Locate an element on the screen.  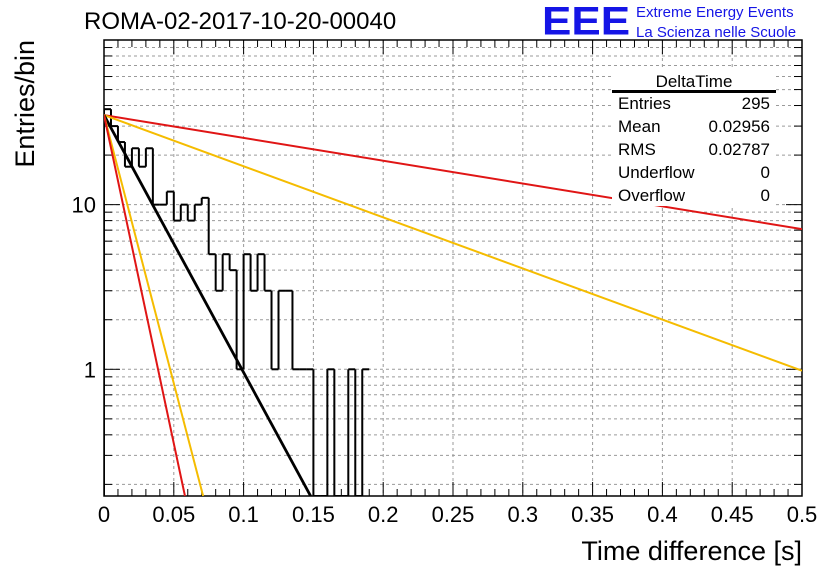
x-tick-label: 0 is located at coordinates (104, 514).